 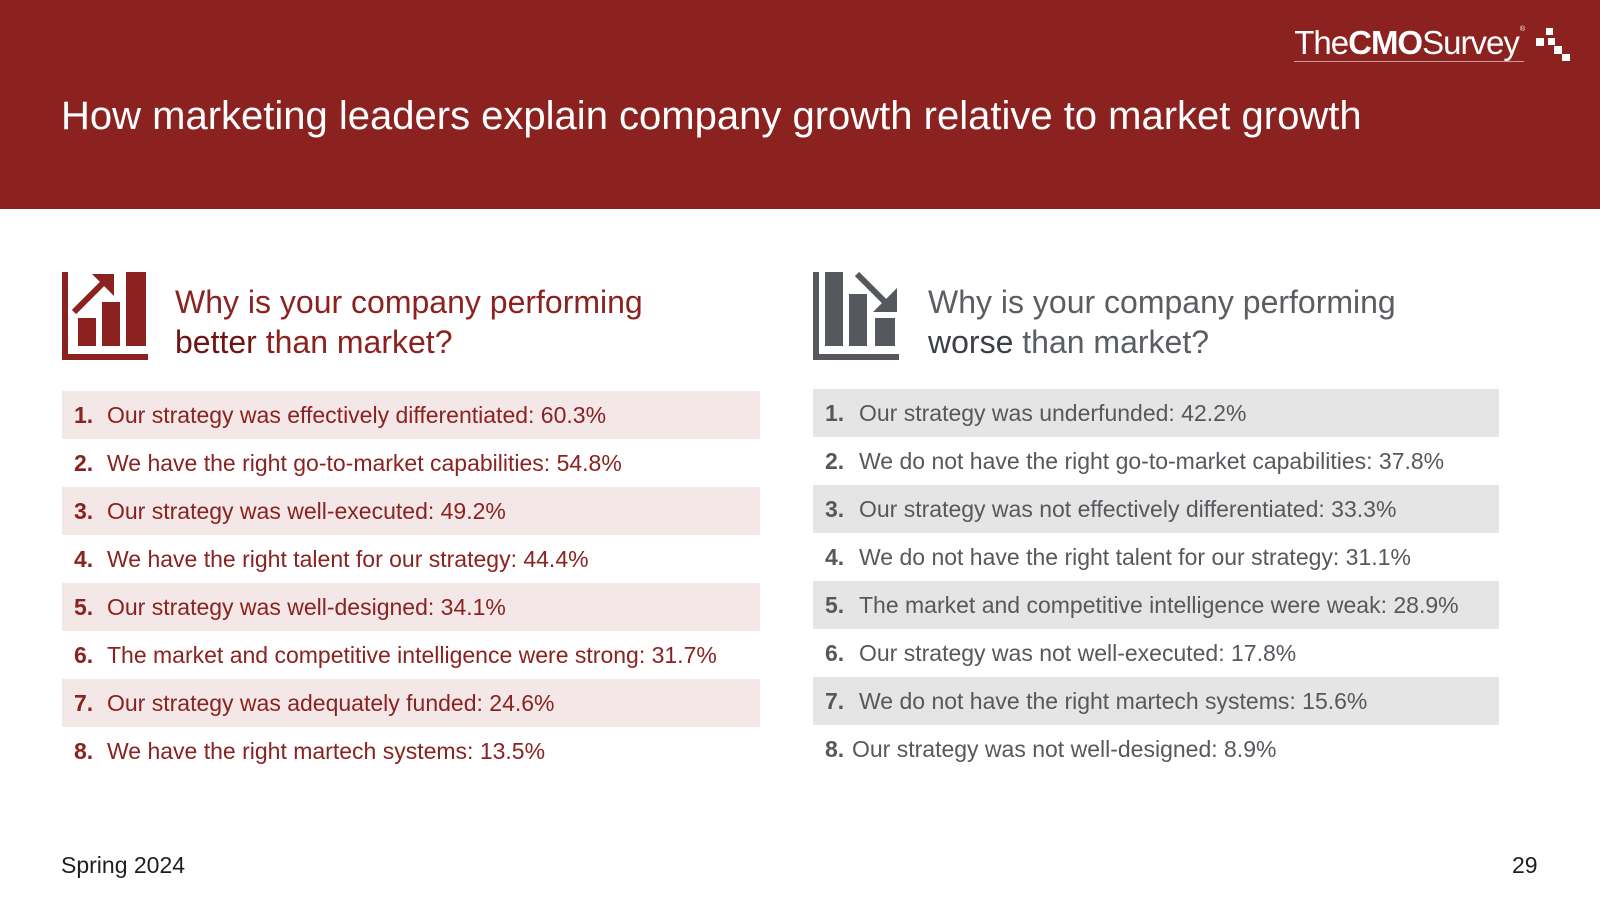 I want to click on item-text: Our strategy was underfunded: 42.2%, so click(x=1053, y=412).